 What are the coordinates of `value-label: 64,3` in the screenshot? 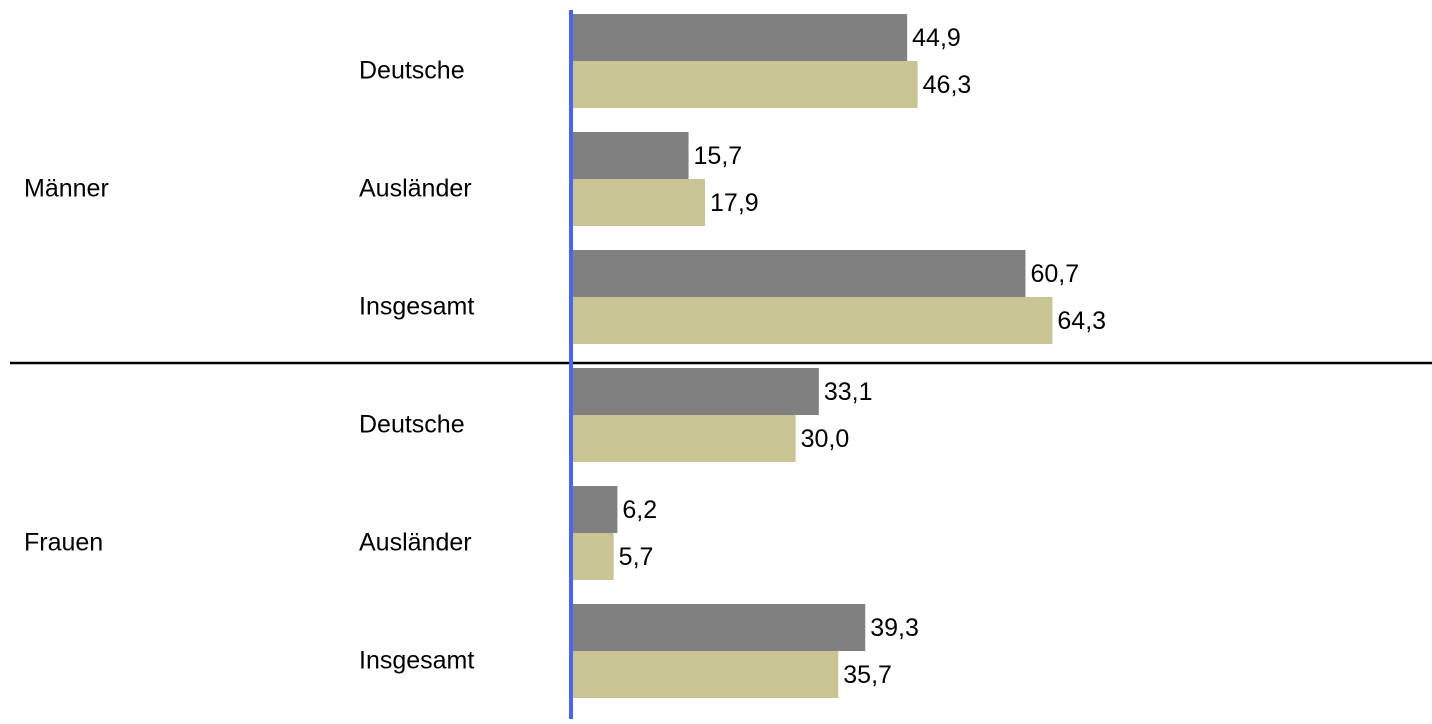 It's located at (1081, 321).